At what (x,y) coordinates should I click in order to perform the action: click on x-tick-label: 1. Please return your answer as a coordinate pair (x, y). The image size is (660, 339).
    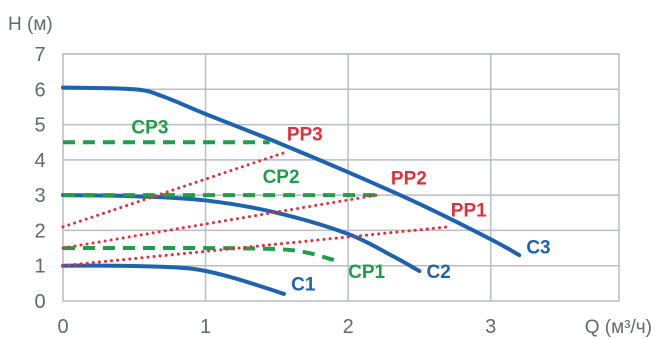
    Looking at the image, I should click on (205, 327).